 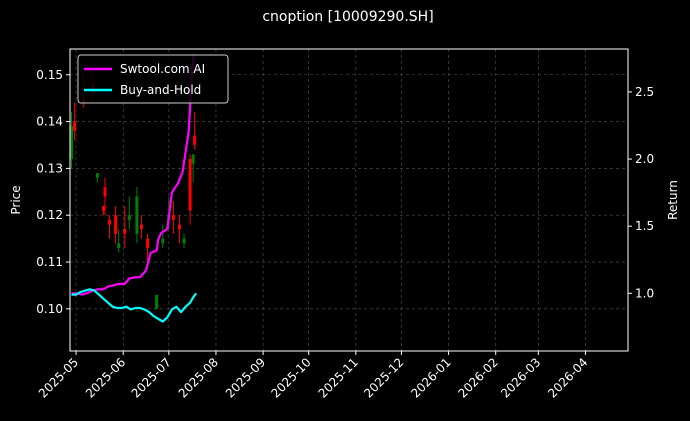 I want to click on y-tick-label-left: 0.12, so click(x=49, y=215).